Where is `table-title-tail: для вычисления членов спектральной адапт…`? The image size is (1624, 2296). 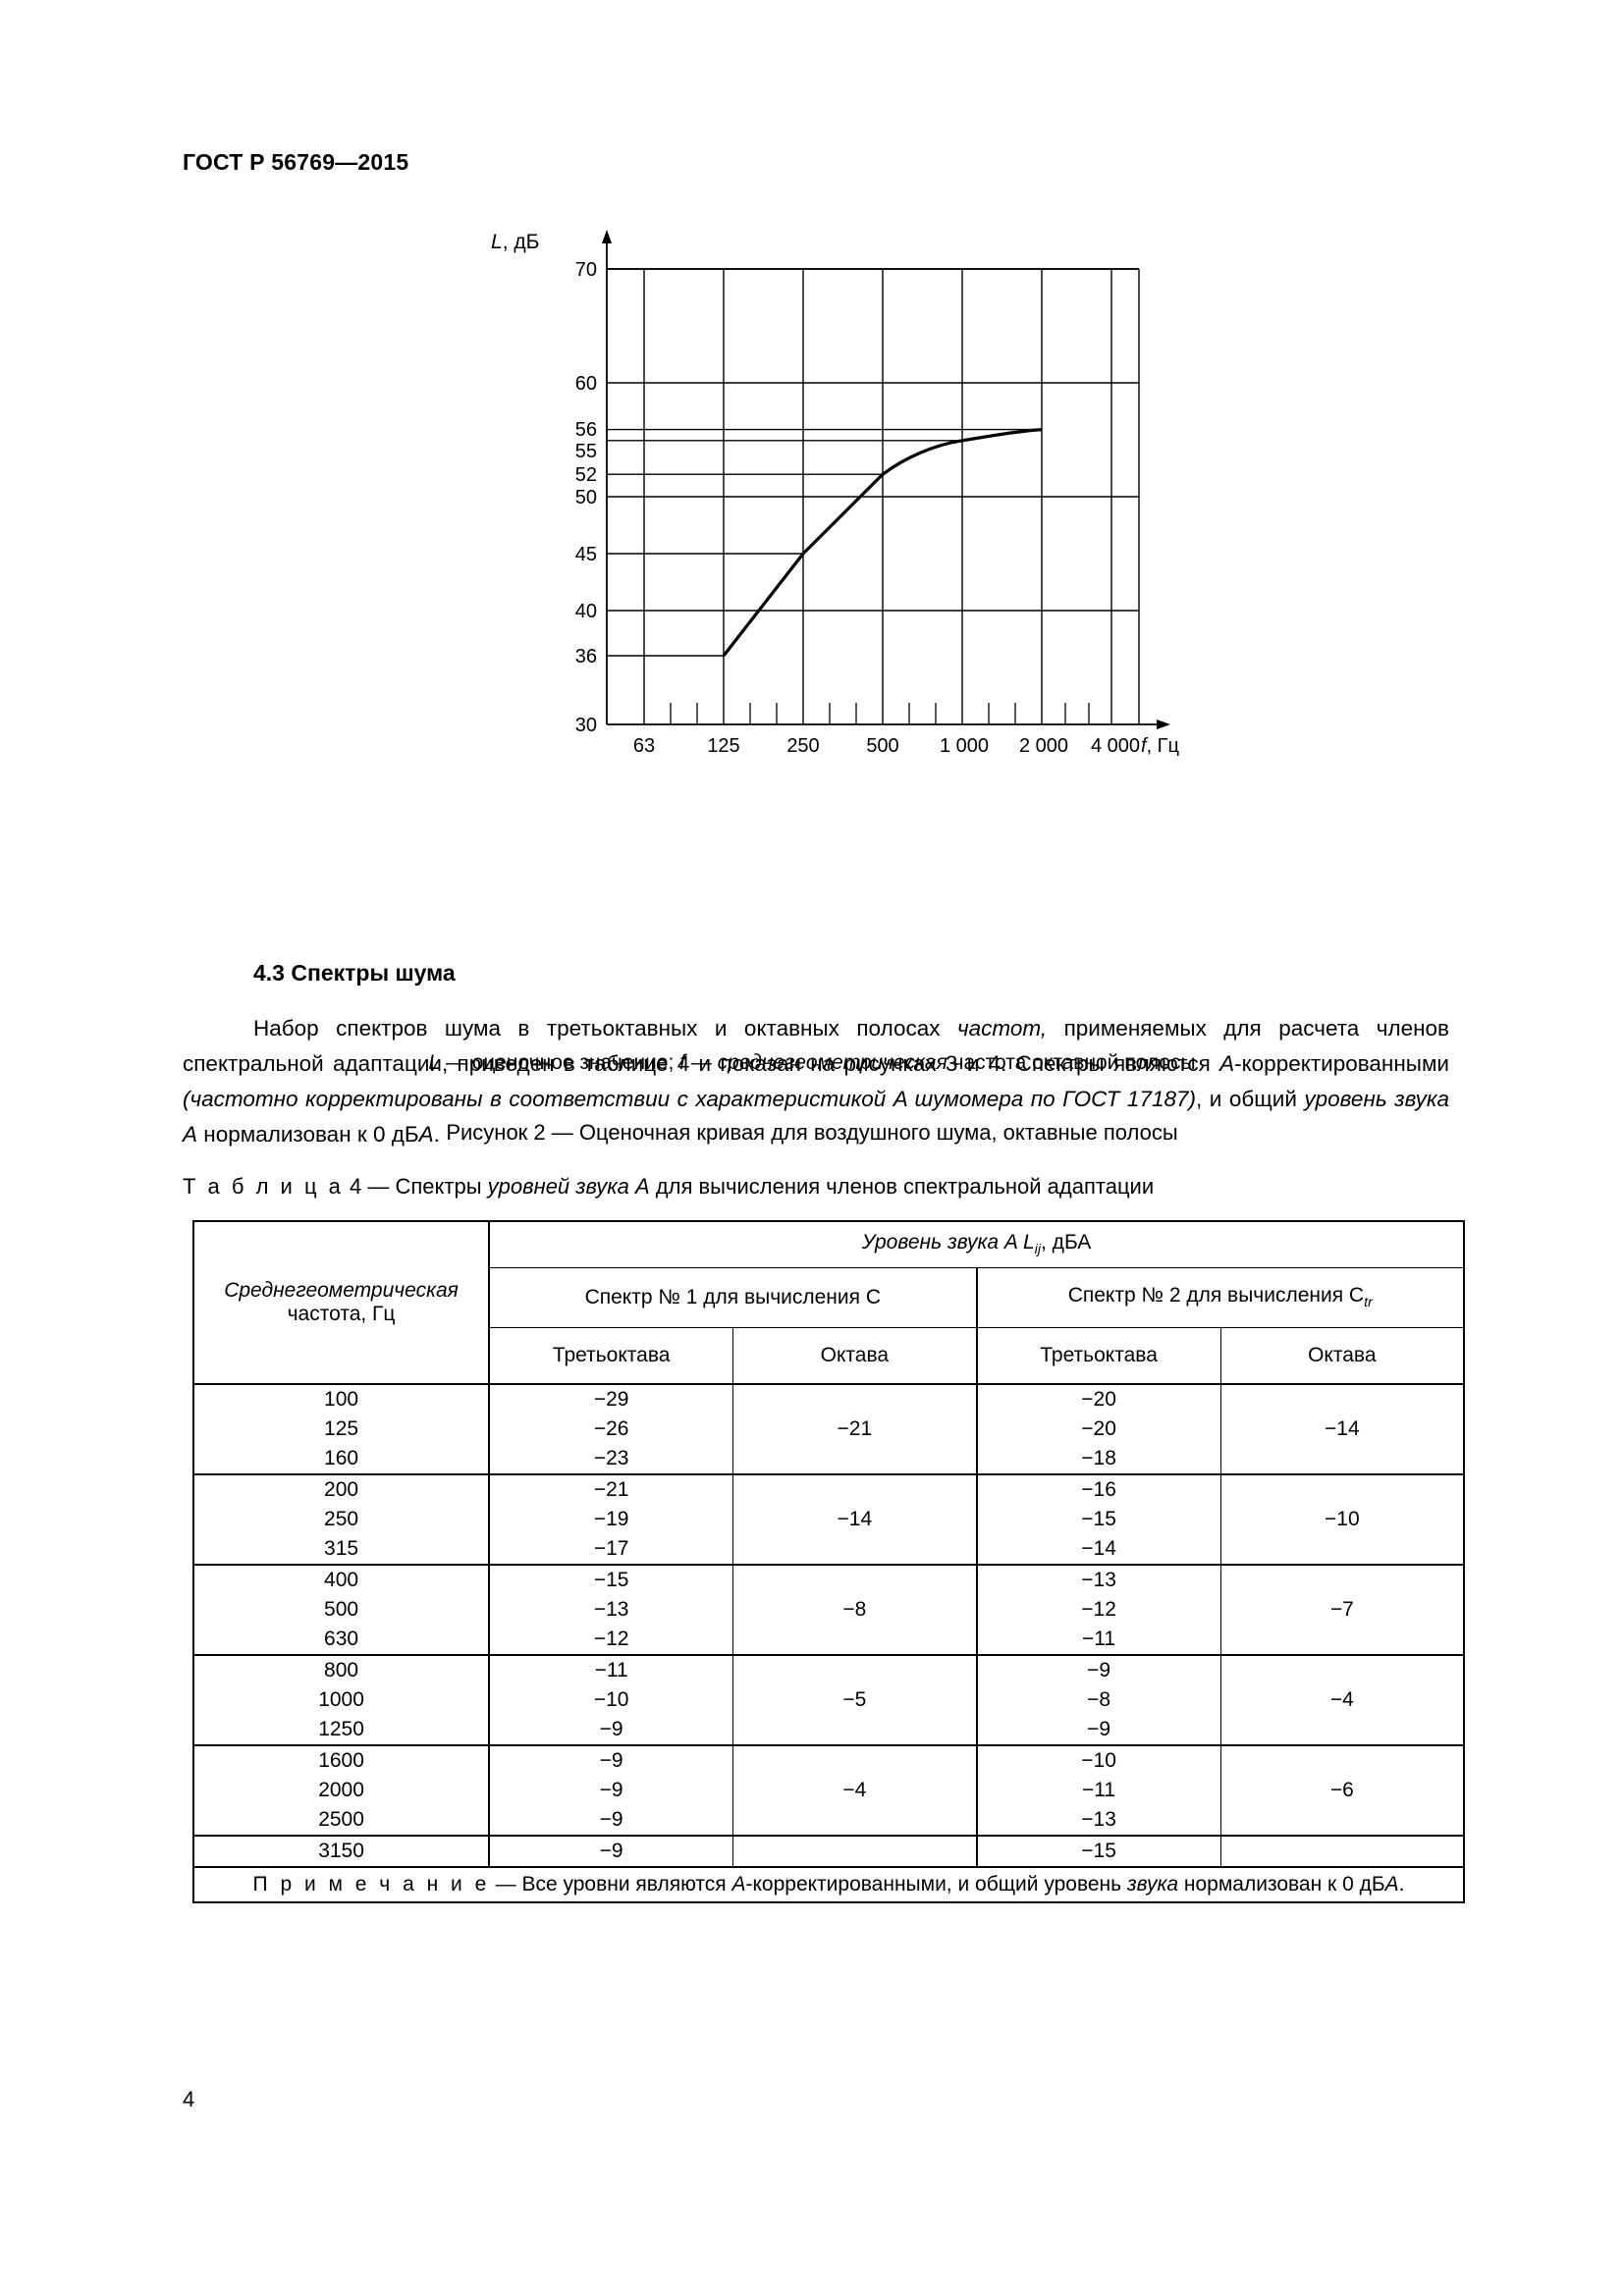
table-title-tail: для вычисления членов спектральной адапт… is located at coordinates (902, 1186).